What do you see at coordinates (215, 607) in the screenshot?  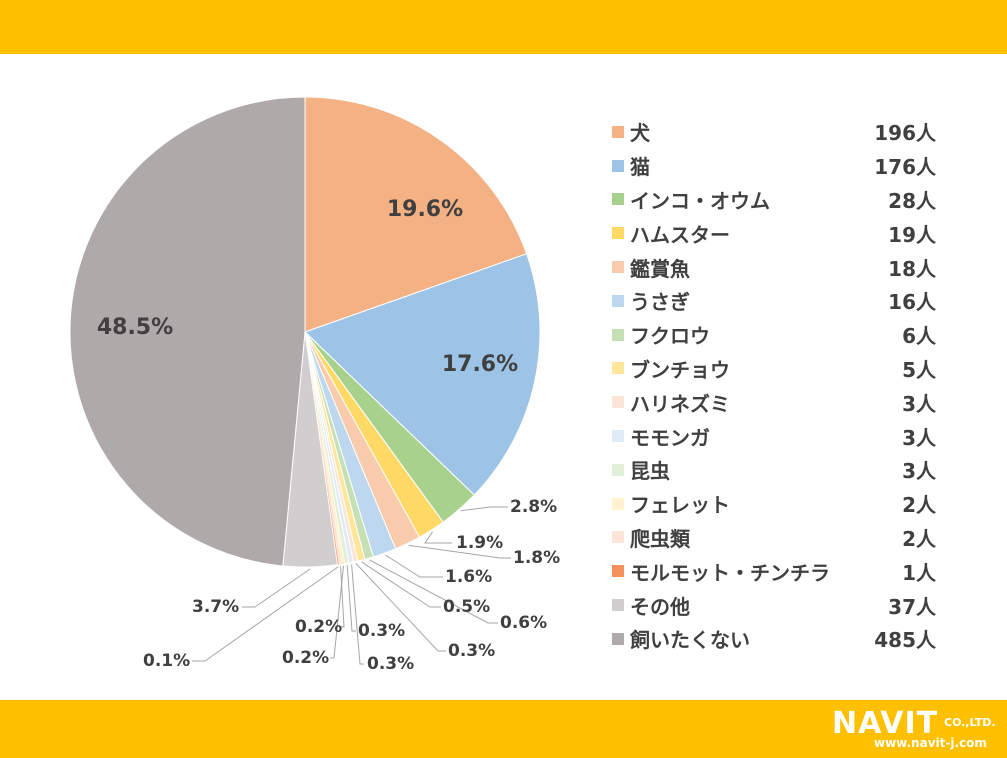 I see `data-label-15: 3.7%` at bounding box center [215, 607].